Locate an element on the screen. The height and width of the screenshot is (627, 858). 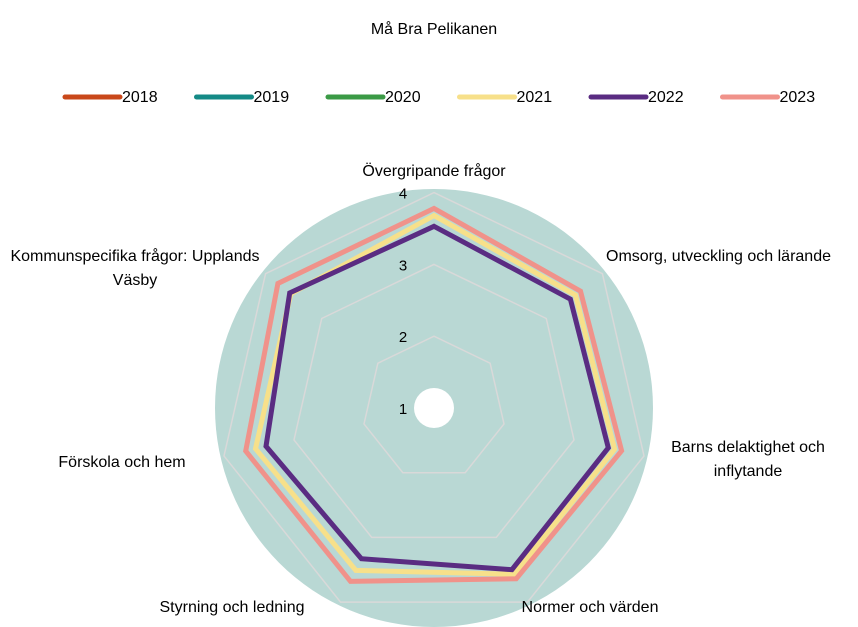
legend-label: 2018 is located at coordinates (140, 97).